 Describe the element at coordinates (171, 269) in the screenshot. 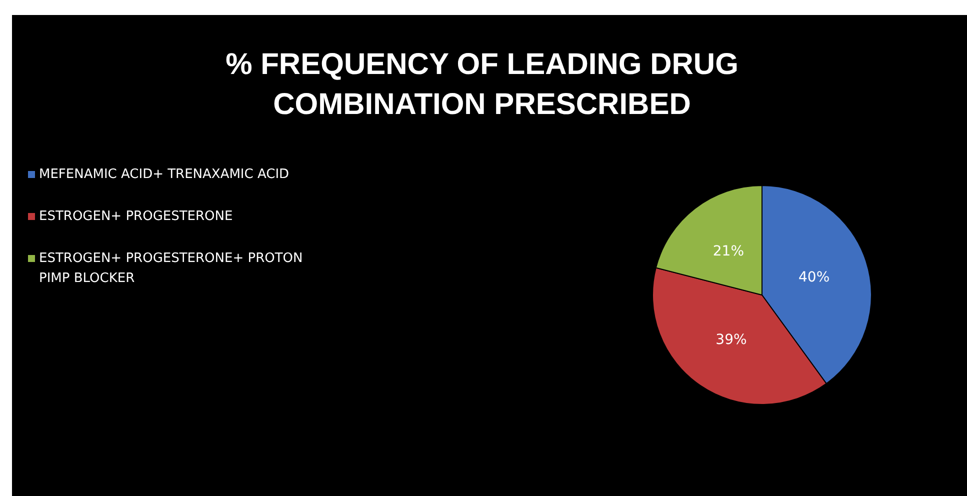

I see `legend-label: ESTROGEN+ PROGESTERONE+ PROTON PIMP BLOCKER` at that location.